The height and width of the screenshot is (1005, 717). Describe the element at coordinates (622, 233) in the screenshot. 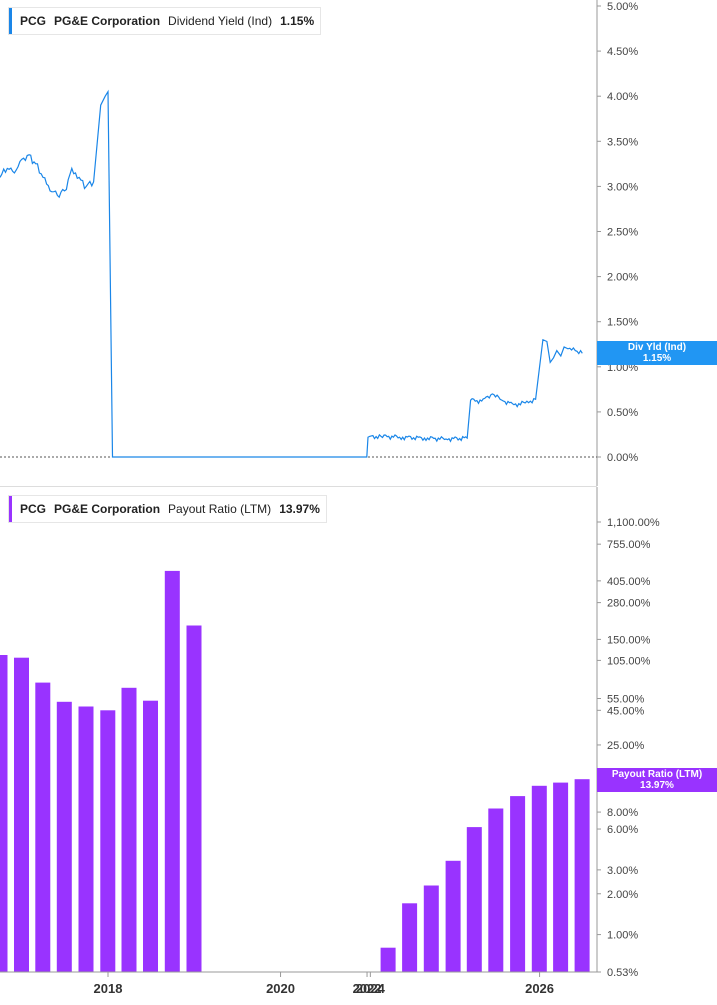

I see `yield-y-tick-label: 2.50%` at that location.